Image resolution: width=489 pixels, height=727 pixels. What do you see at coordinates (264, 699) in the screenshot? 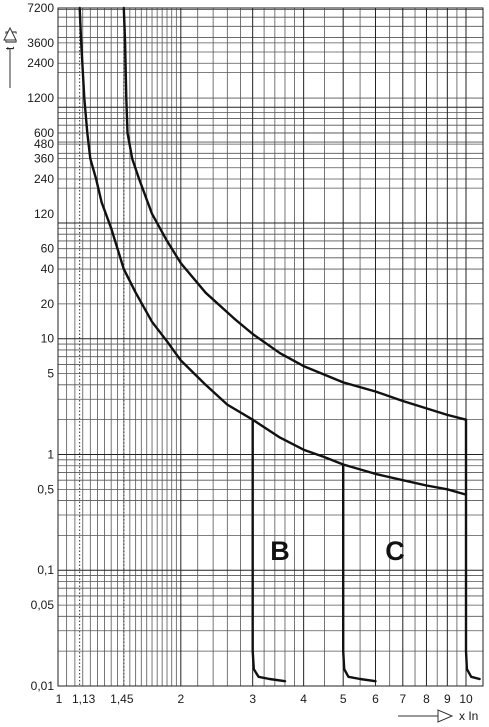
I see `x-tick-labels: 1 1,13 1,45 2 3 4 5 6 7 8 9 10` at bounding box center [264, 699].